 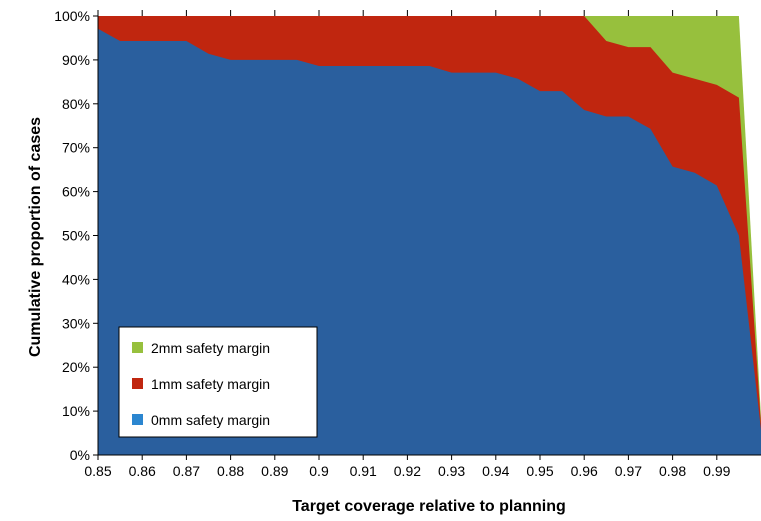 What do you see at coordinates (407, 471) in the screenshot?
I see `x-tick-label: 0.92` at bounding box center [407, 471].